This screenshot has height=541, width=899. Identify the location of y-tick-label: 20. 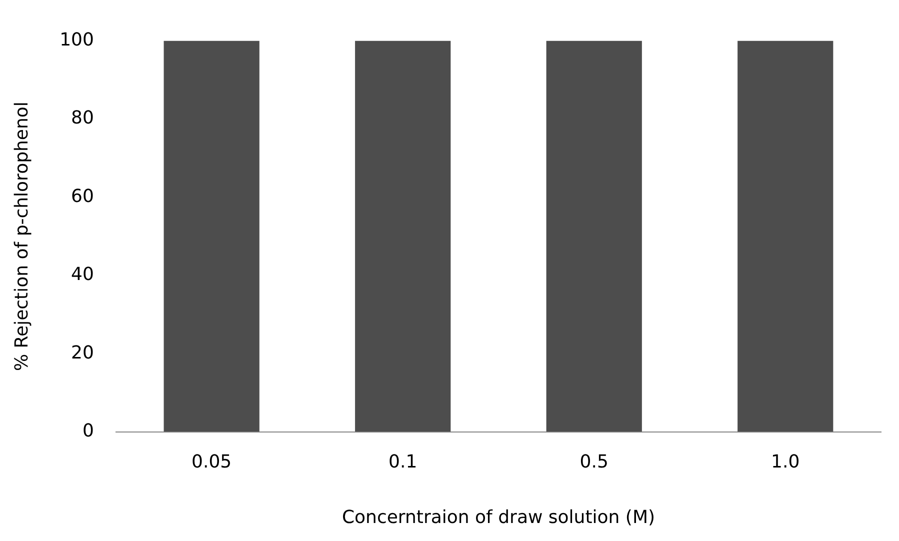
(82, 353).